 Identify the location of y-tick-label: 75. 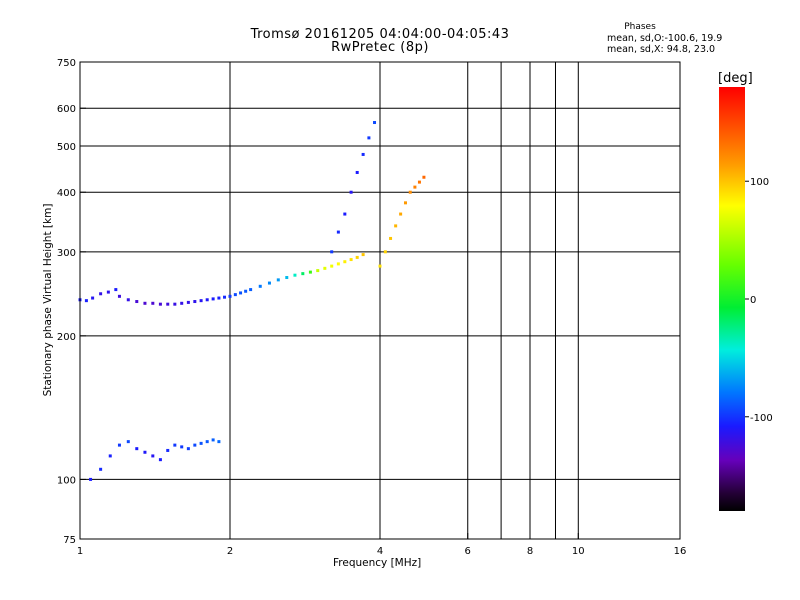
(69, 540).